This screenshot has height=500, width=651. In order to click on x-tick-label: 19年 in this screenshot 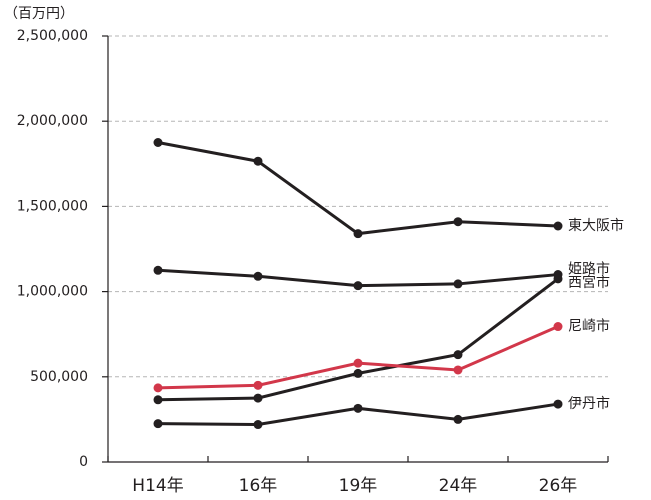, I will do `click(358, 486)`.